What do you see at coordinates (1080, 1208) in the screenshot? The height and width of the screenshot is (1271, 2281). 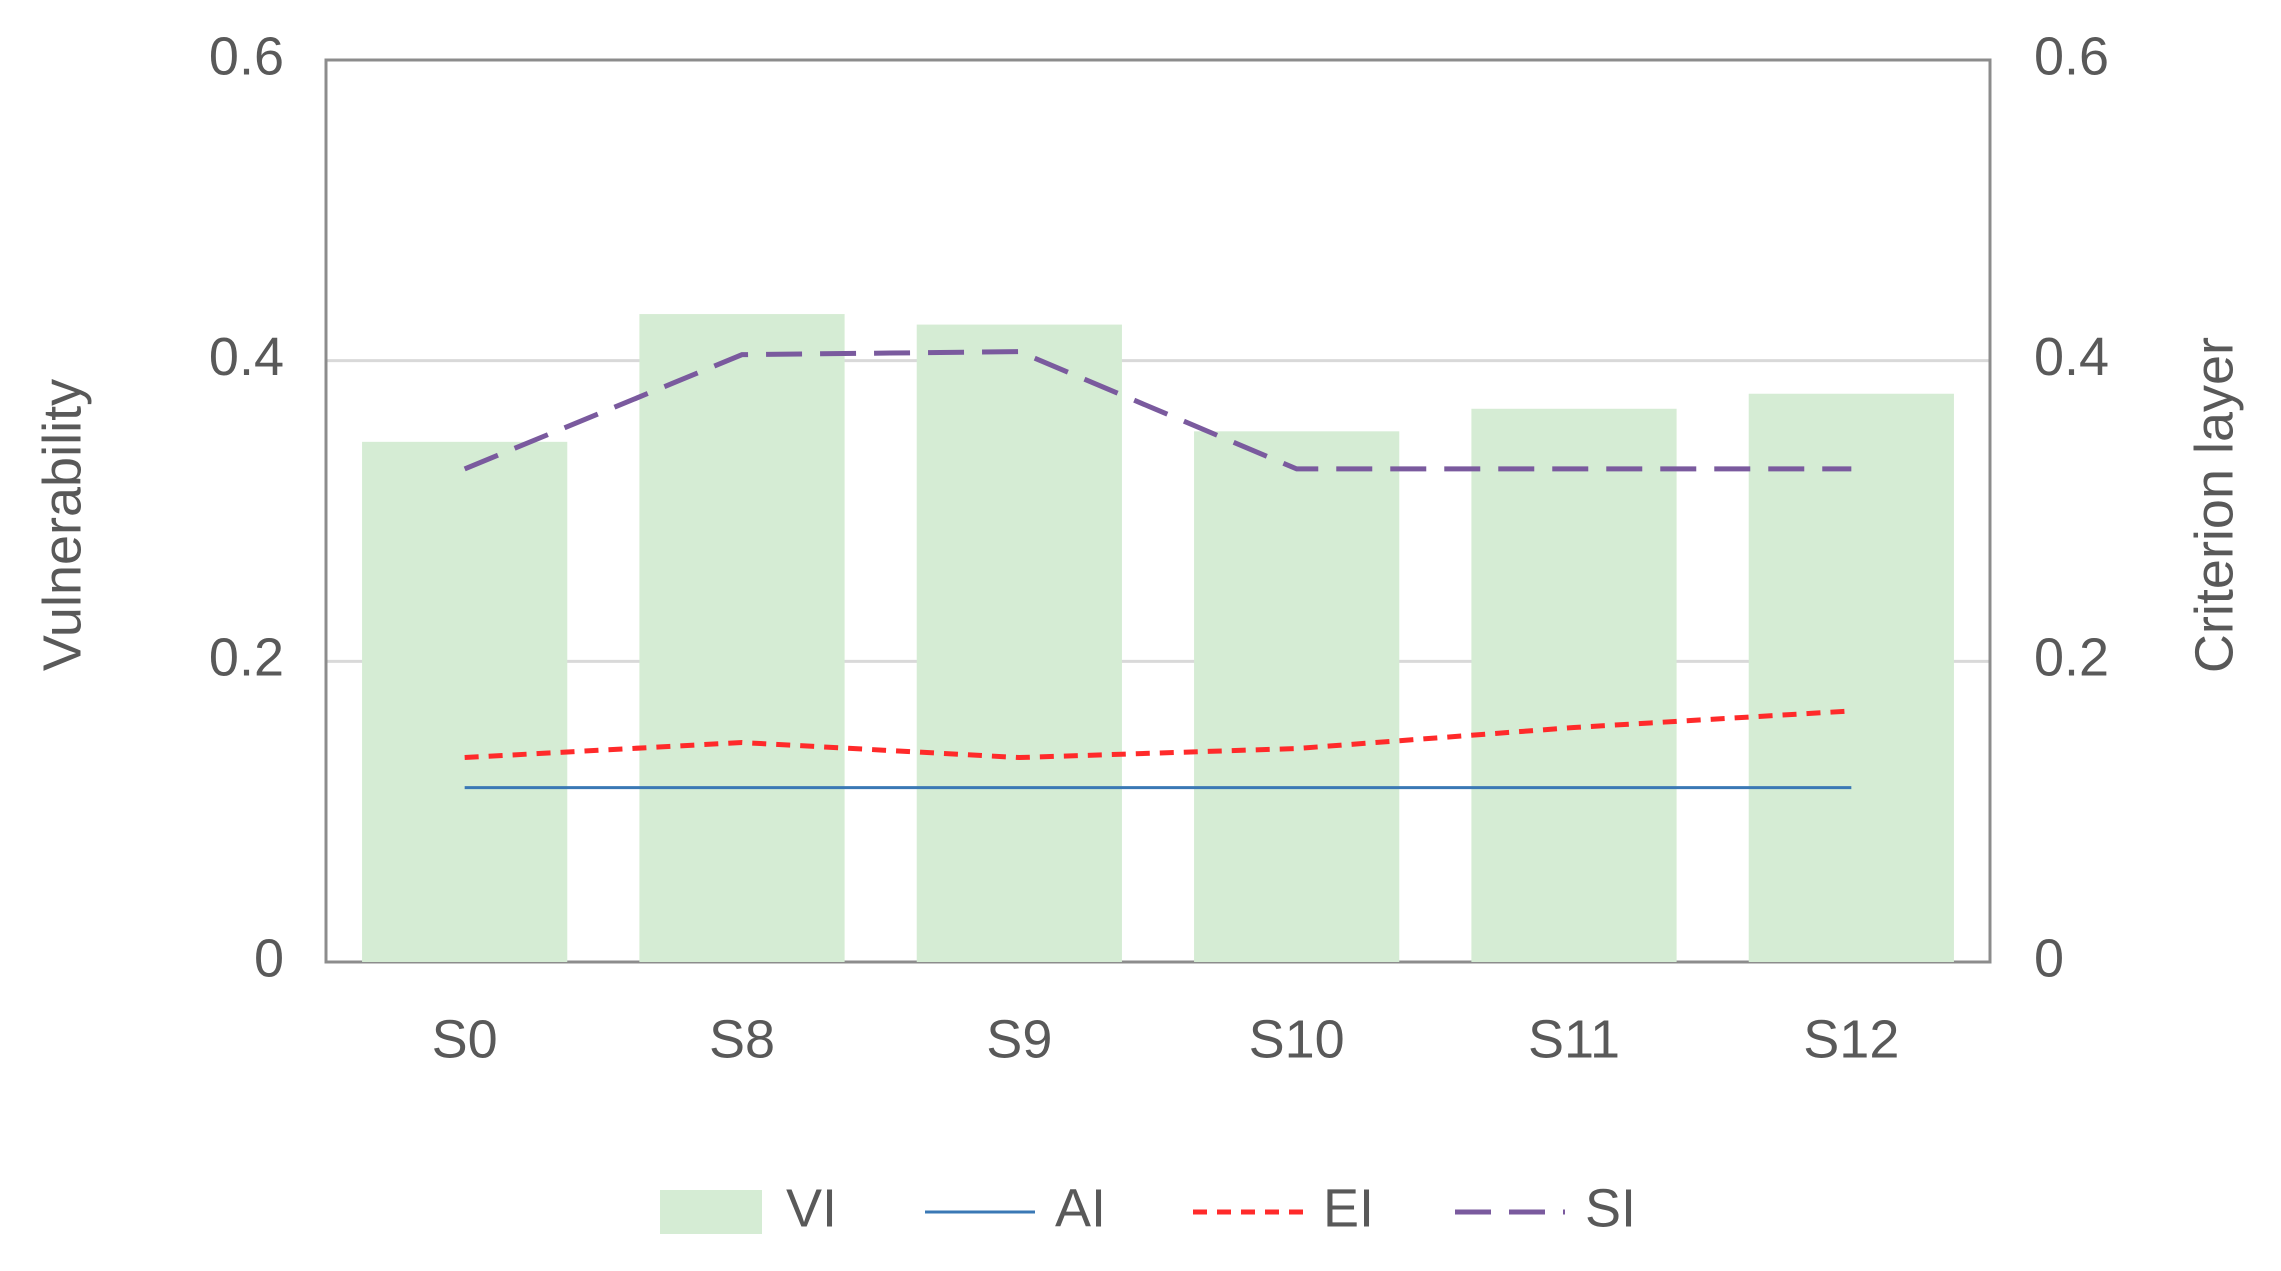 I see `legend-label: AI` at bounding box center [1080, 1208].